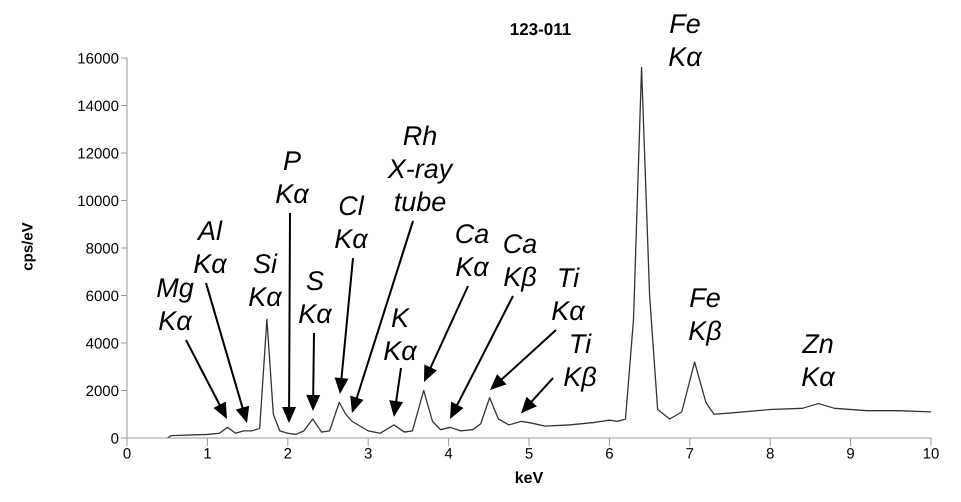  Describe the element at coordinates (705, 314) in the screenshot. I see `annotation: Fe Kβ` at that location.